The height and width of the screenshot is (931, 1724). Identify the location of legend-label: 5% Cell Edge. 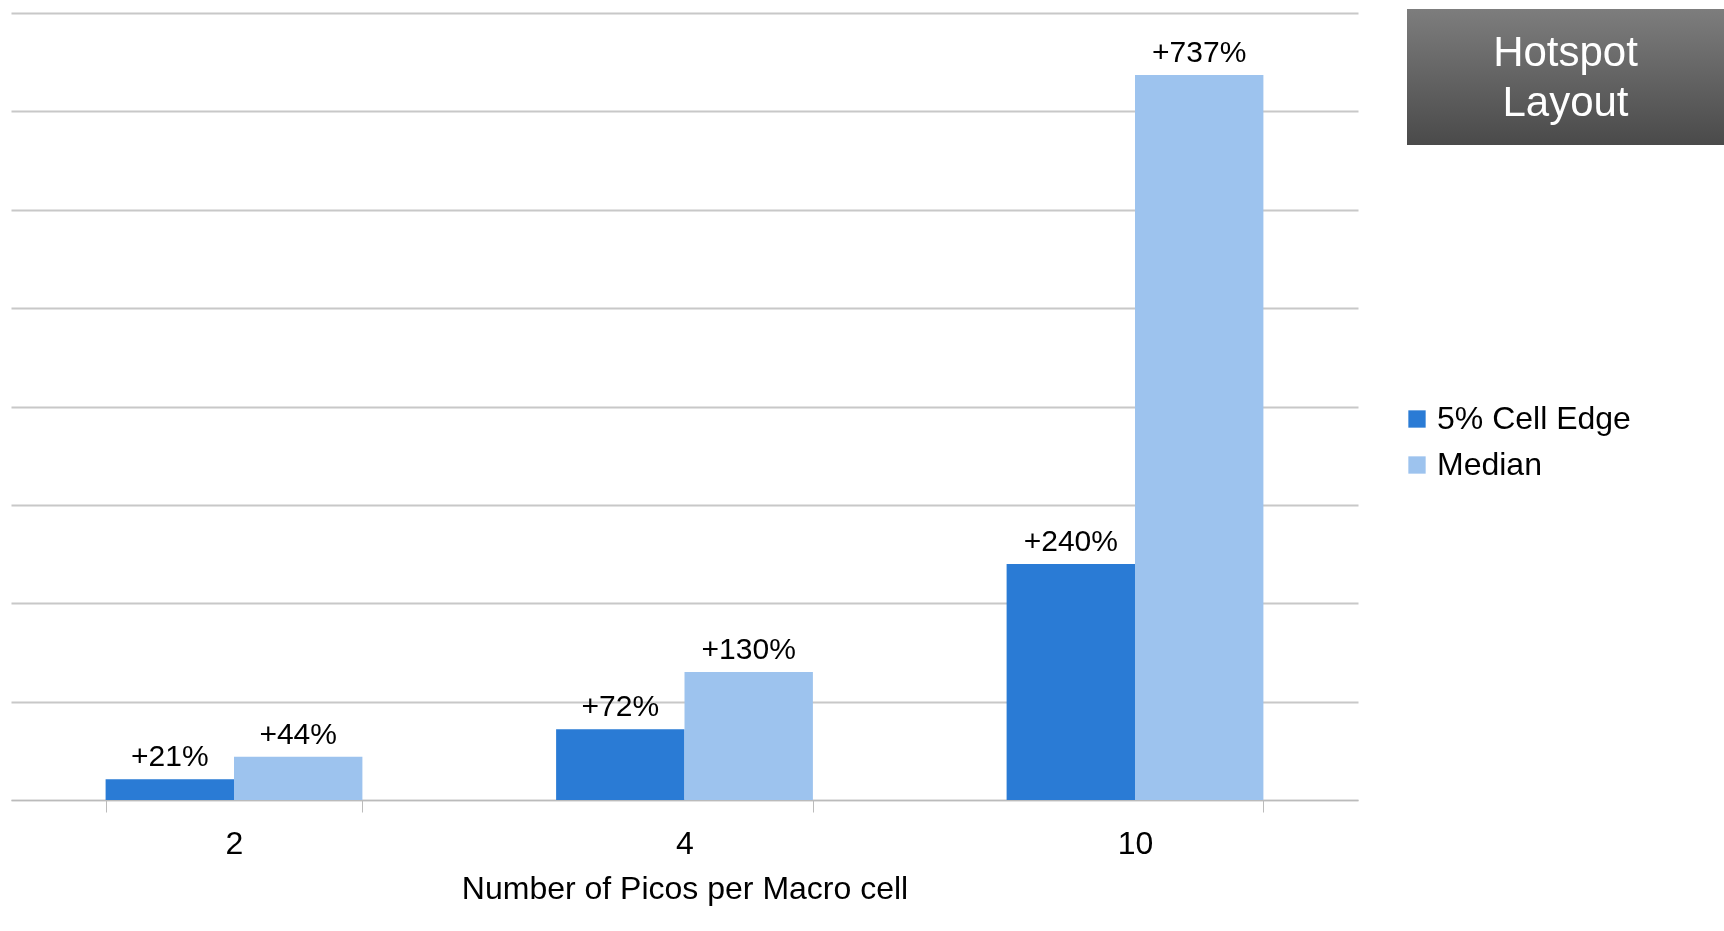
(1534, 418).